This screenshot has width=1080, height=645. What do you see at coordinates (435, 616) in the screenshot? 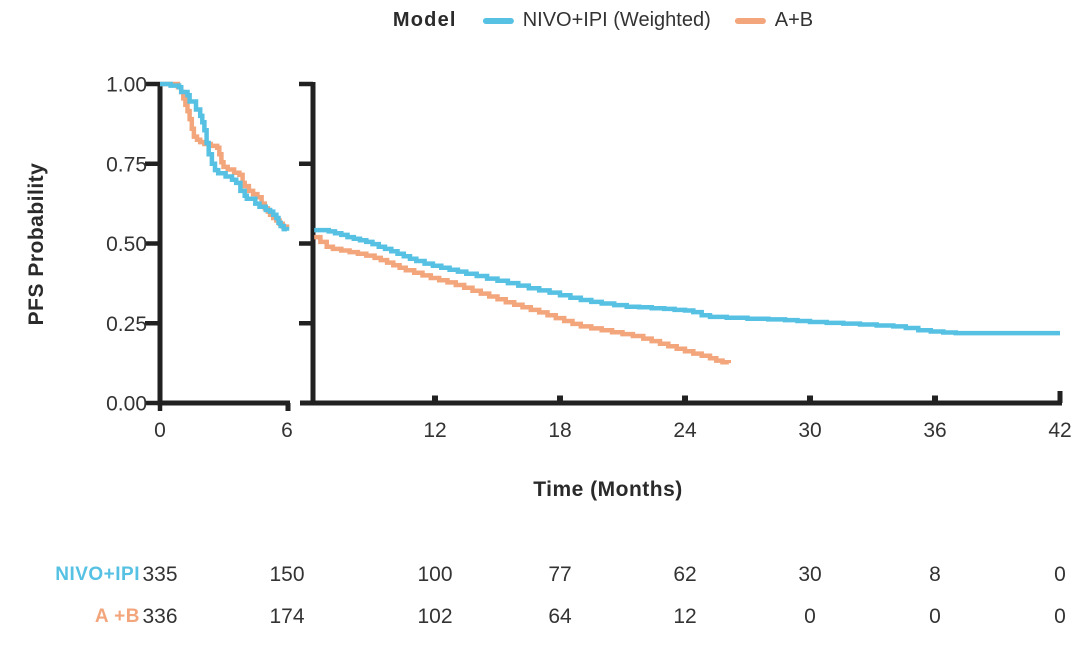
I see `risk-value-cell: 102` at bounding box center [435, 616].